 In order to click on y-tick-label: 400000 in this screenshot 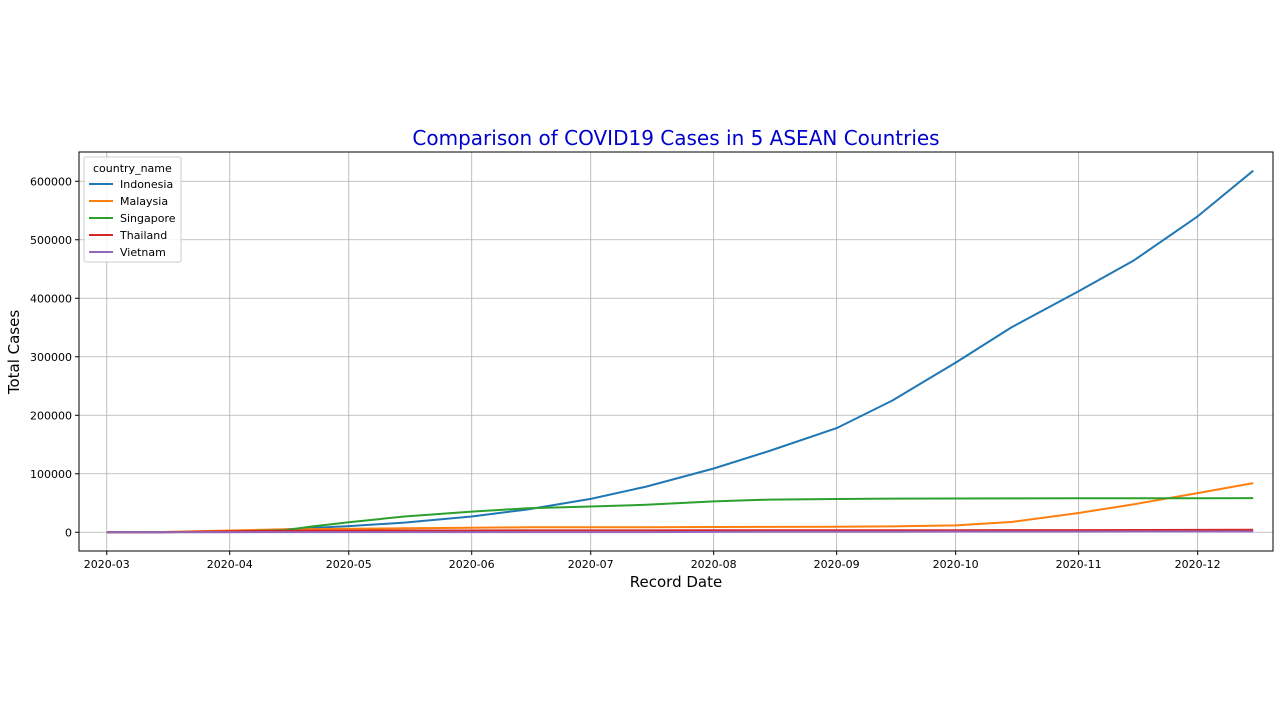, I will do `click(51, 298)`.